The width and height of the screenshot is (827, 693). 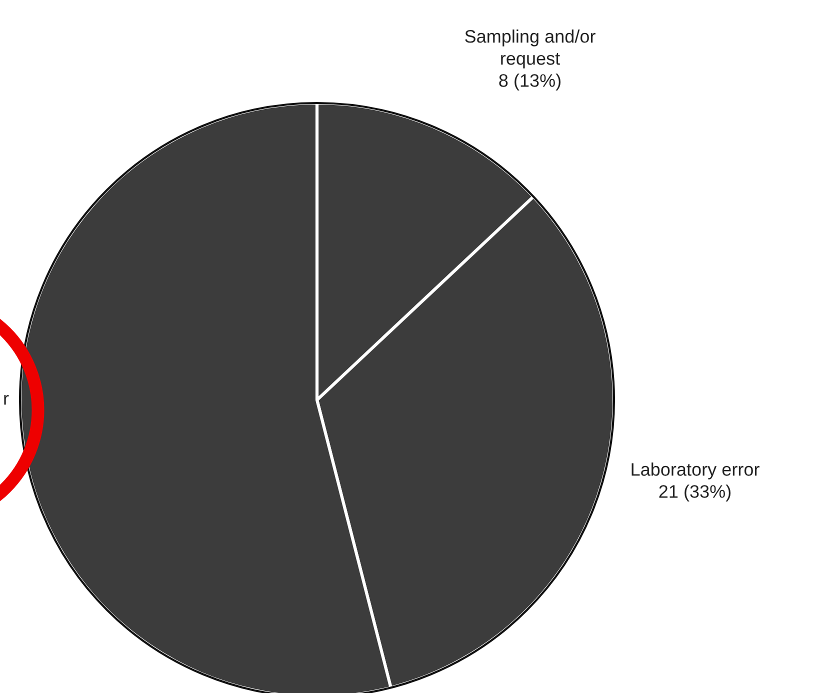 What do you see at coordinates (696, 471) in the screenshot?
I see `slice-label: Laboratory error` at bounding box center [696, 471].